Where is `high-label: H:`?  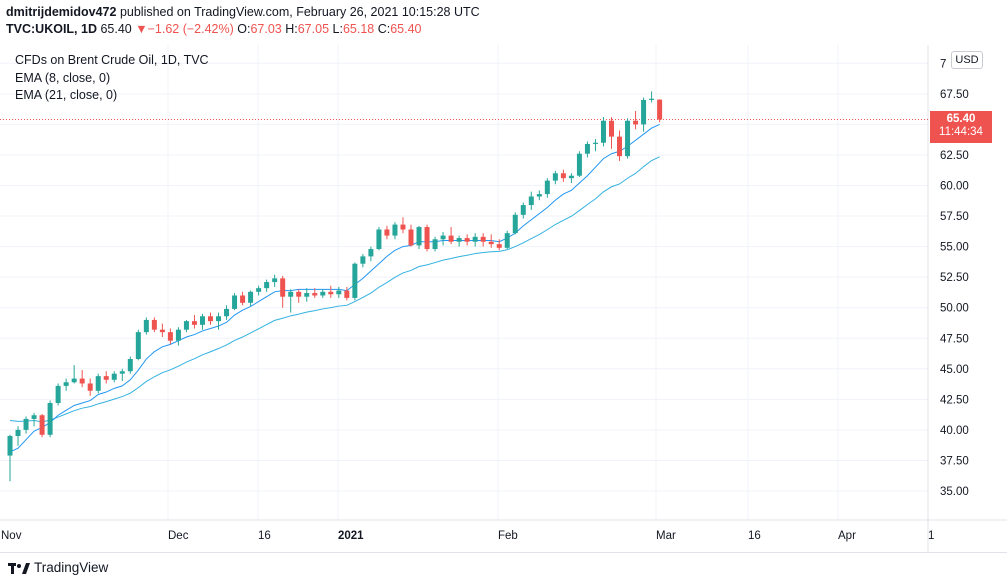 high-label: H: is located at coordinates (291, 29).